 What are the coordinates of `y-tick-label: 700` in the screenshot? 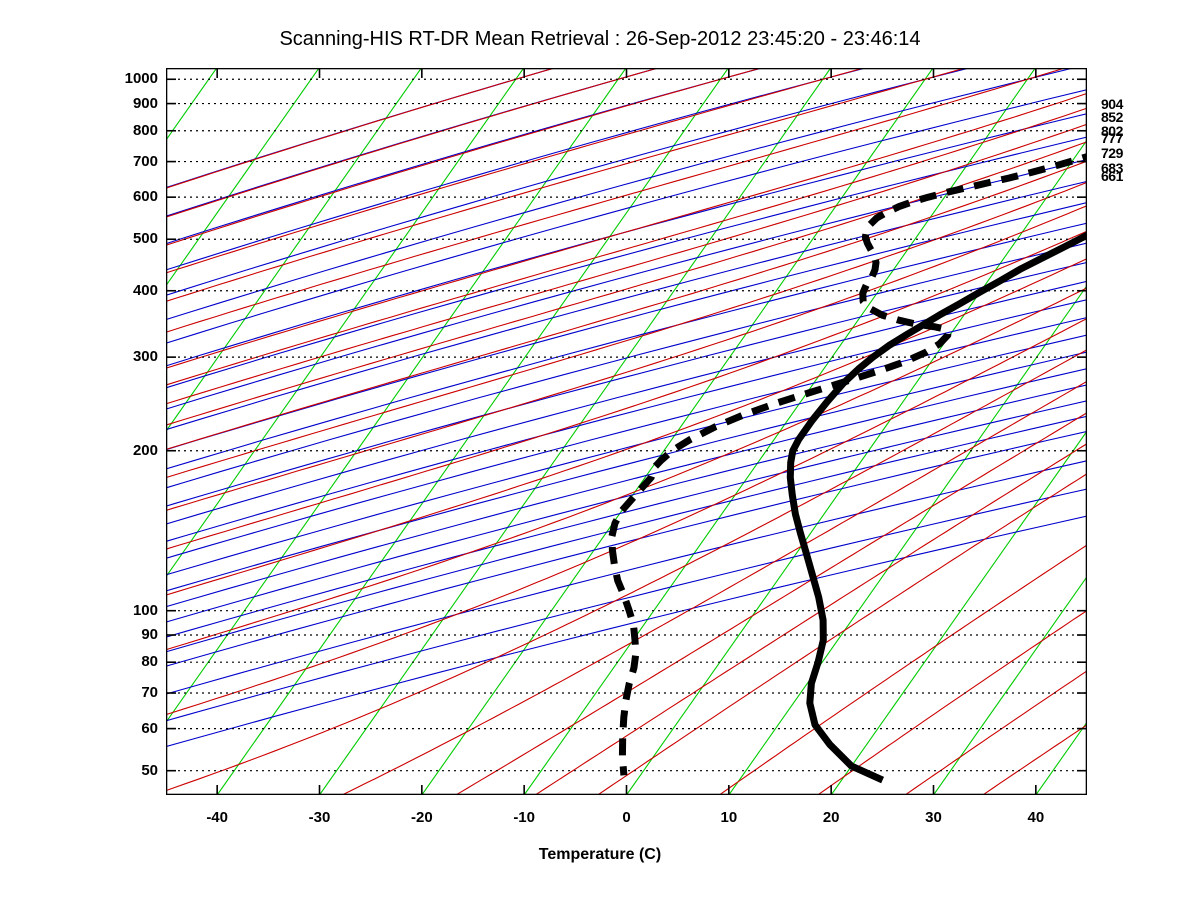 It's located at (145, 161).